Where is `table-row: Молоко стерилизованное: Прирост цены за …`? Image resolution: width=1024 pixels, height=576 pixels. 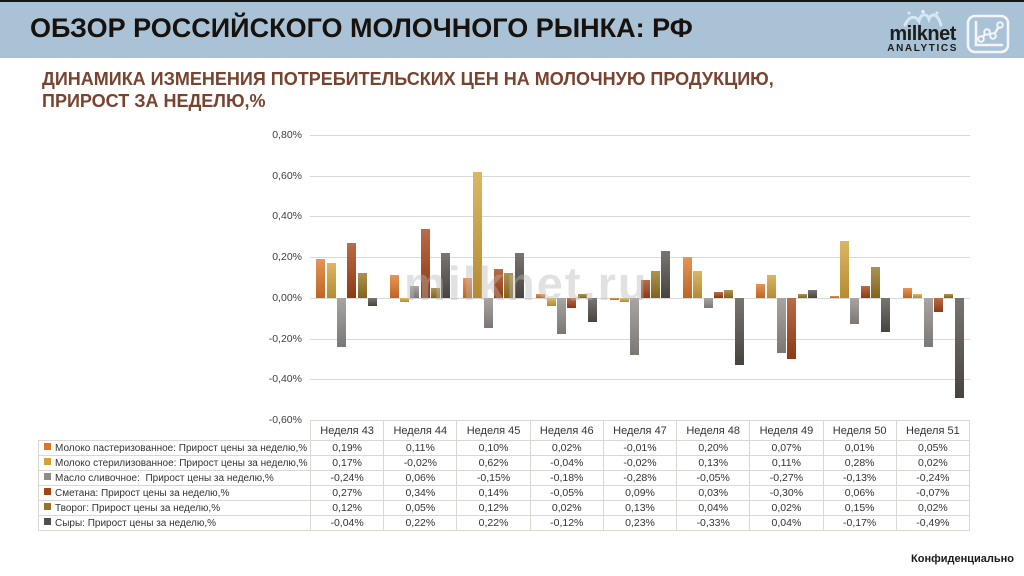
table-row: Молоко стерилизованное: Прирост цены за … is located at coordinates (504, 463).